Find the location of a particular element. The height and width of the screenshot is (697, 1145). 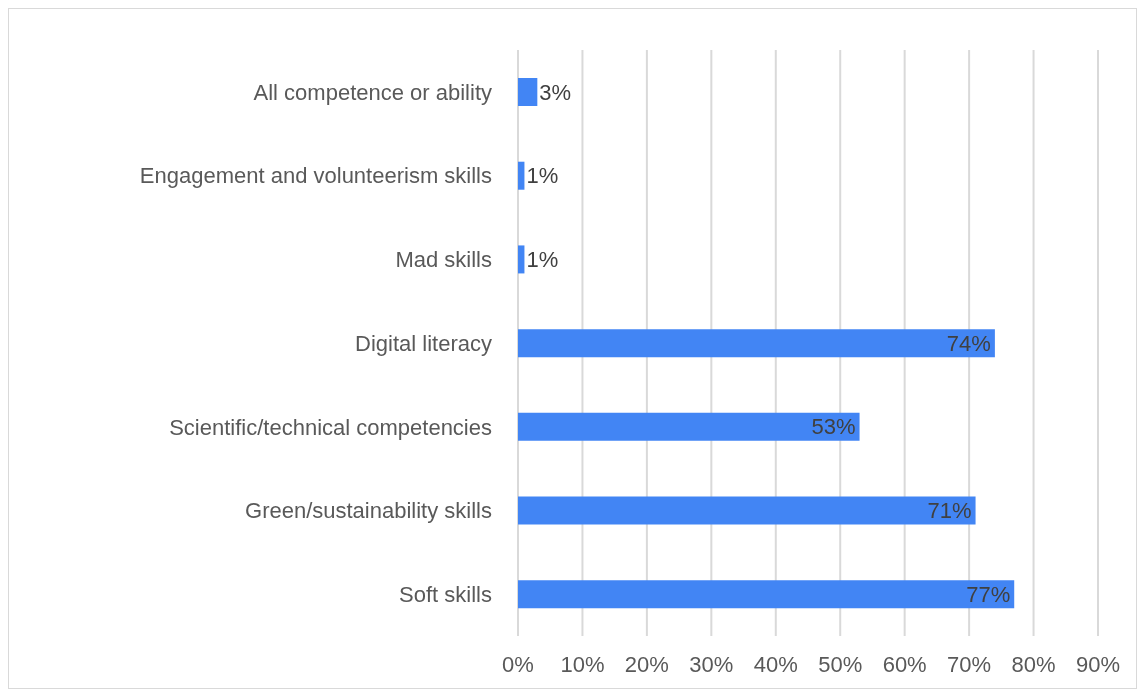

data-label: 77% is located at coordinates (988, 594).